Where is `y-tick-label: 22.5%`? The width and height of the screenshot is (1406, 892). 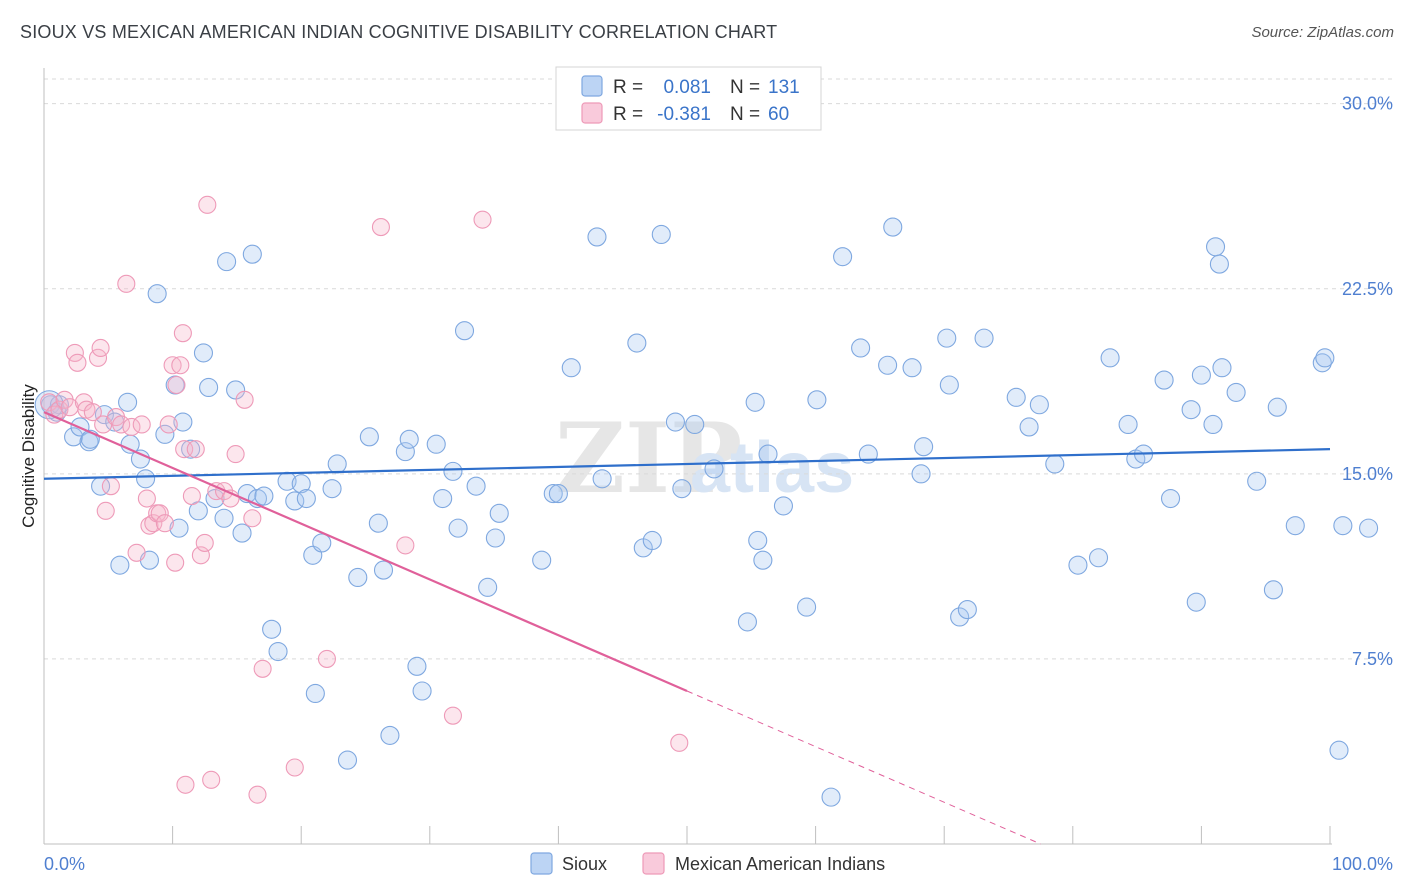 y-tick-label: 22.5% is located at coordinates (1367, 289).